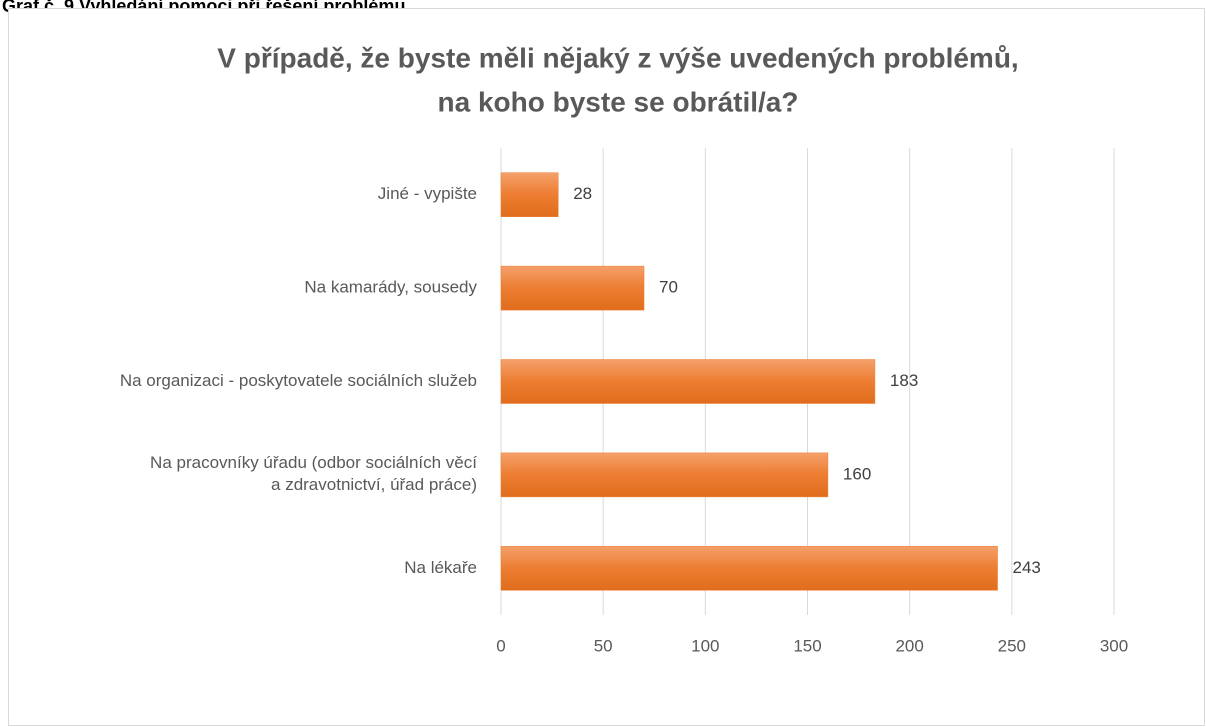  What do you see at coordinates (904, 380) in the screenshot?
I see `data-label: 183` at bounding box center [904, 380].